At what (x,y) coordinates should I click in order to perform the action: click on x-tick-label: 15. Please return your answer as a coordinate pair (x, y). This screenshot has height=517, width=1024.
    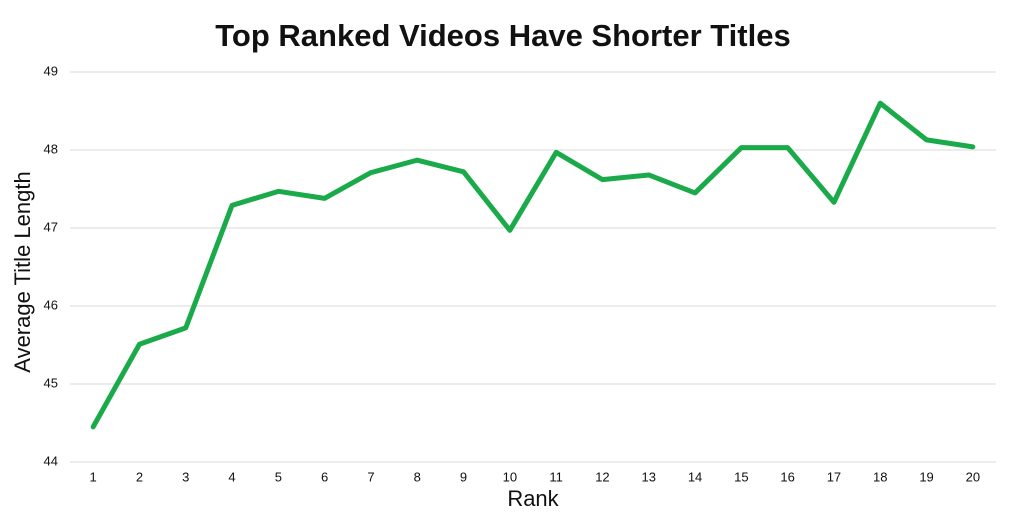
    Looking at the image, I should click on (741, 476).